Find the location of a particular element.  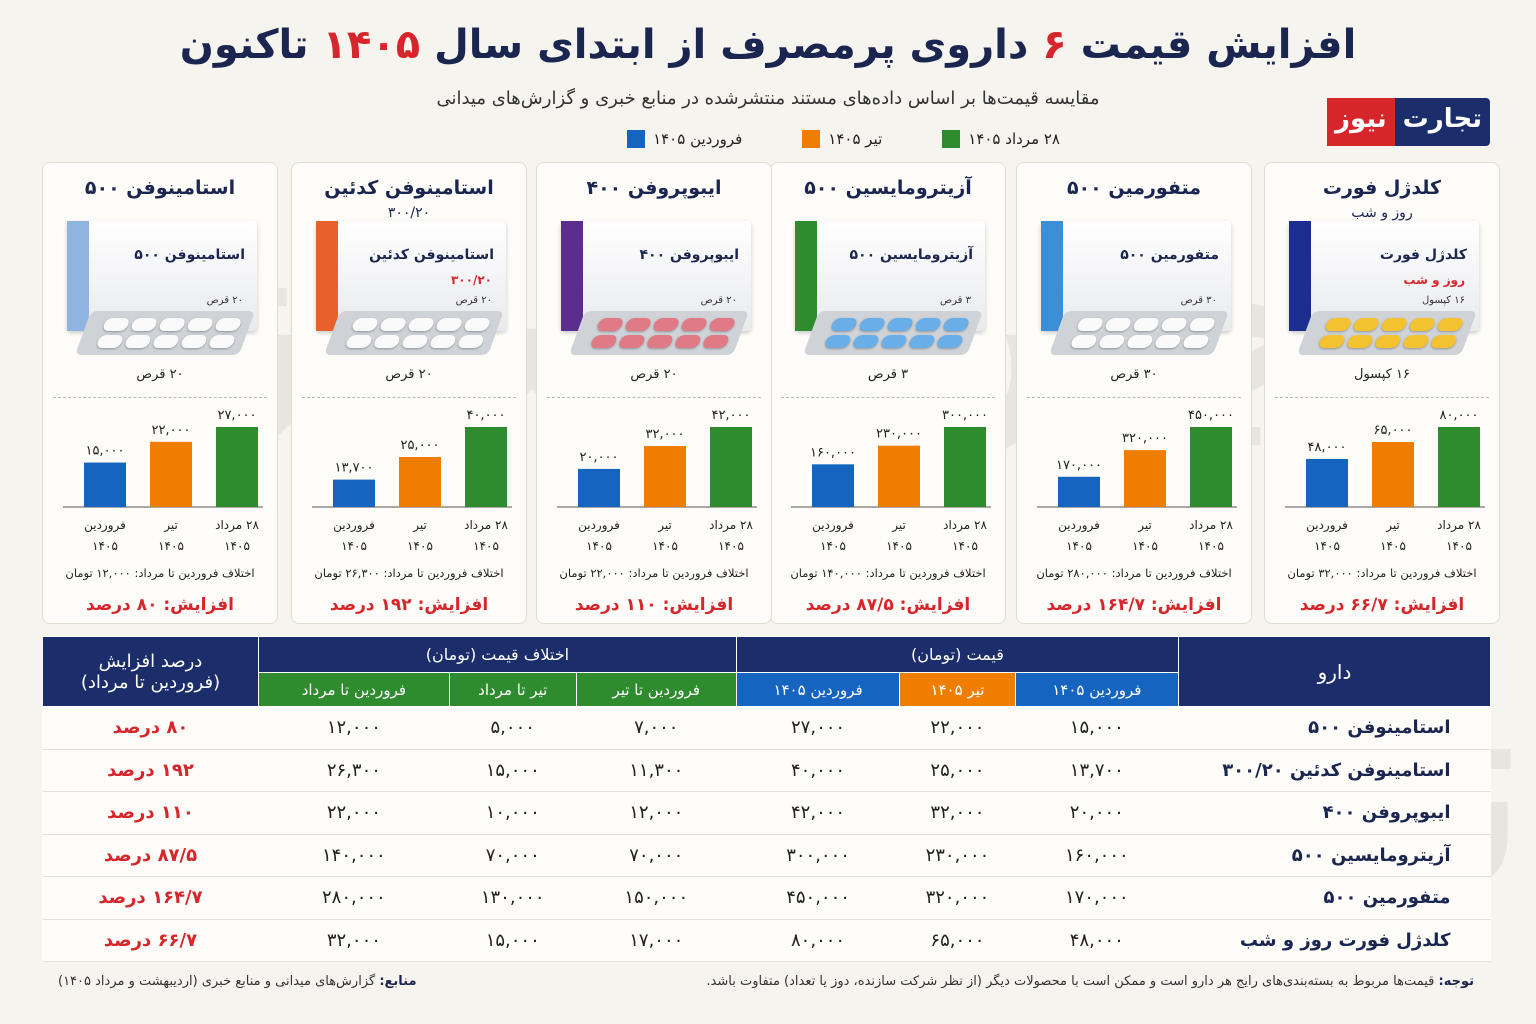

col-subheader-price: تیر ۱۴۰۵ is located at coordinates (957, 689).